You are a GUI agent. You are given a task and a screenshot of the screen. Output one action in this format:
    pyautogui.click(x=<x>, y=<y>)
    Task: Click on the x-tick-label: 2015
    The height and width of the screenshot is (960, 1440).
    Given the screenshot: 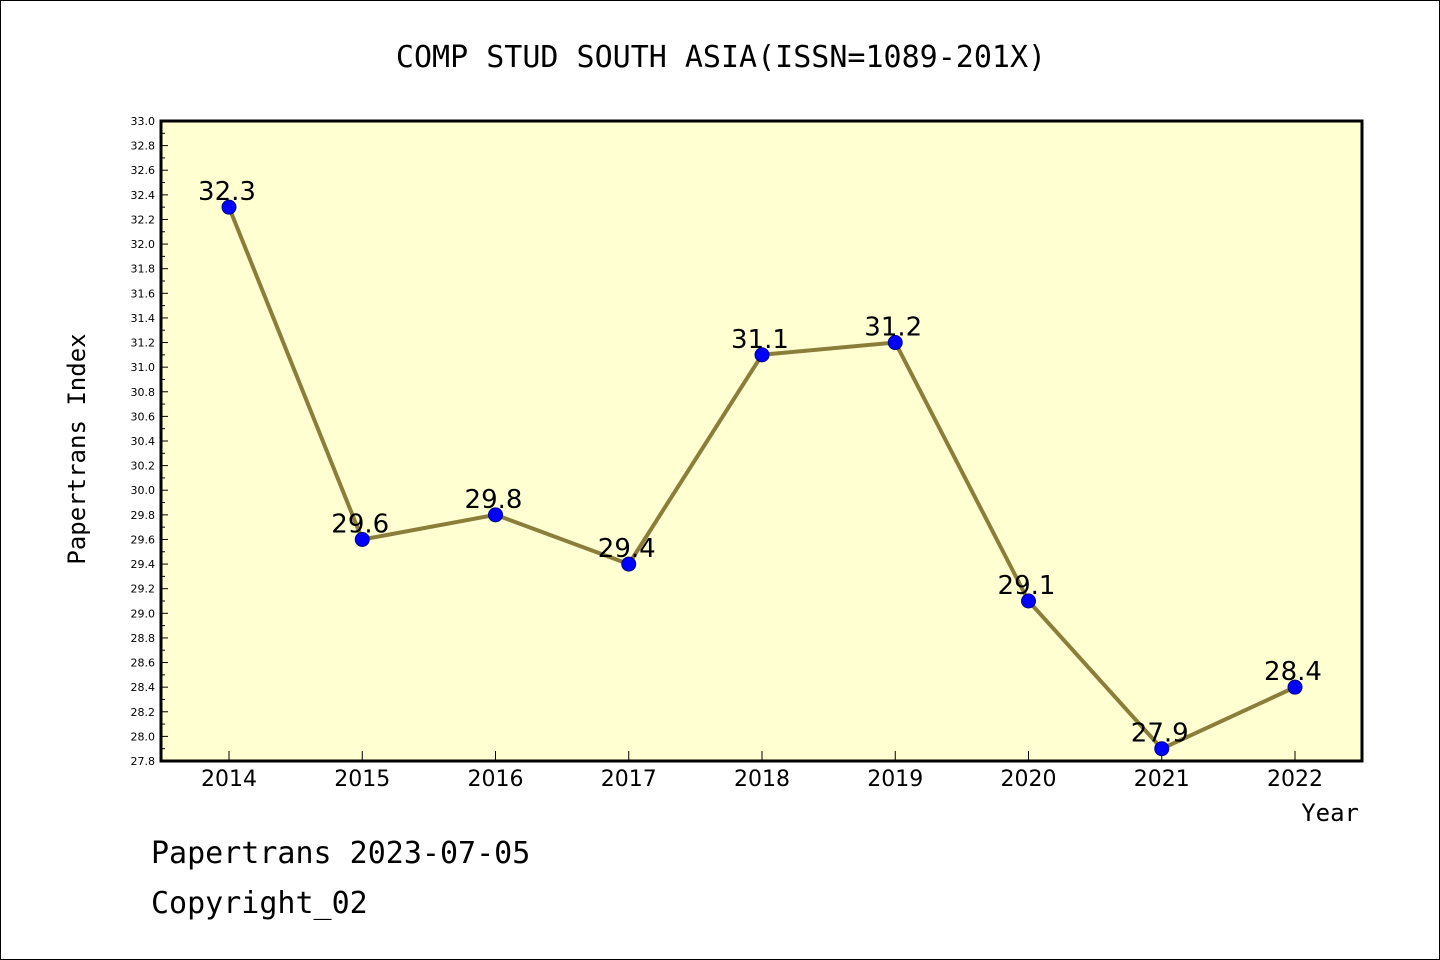 What is the action you would take?
    pyautogui.click(x=362, y=779)
    